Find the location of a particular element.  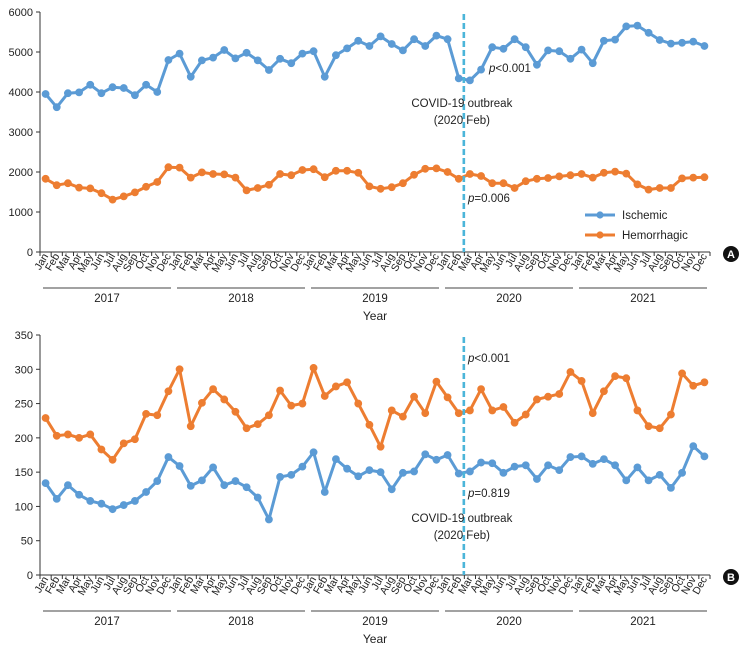

series-ischemic is located at coordinates (375, 483).